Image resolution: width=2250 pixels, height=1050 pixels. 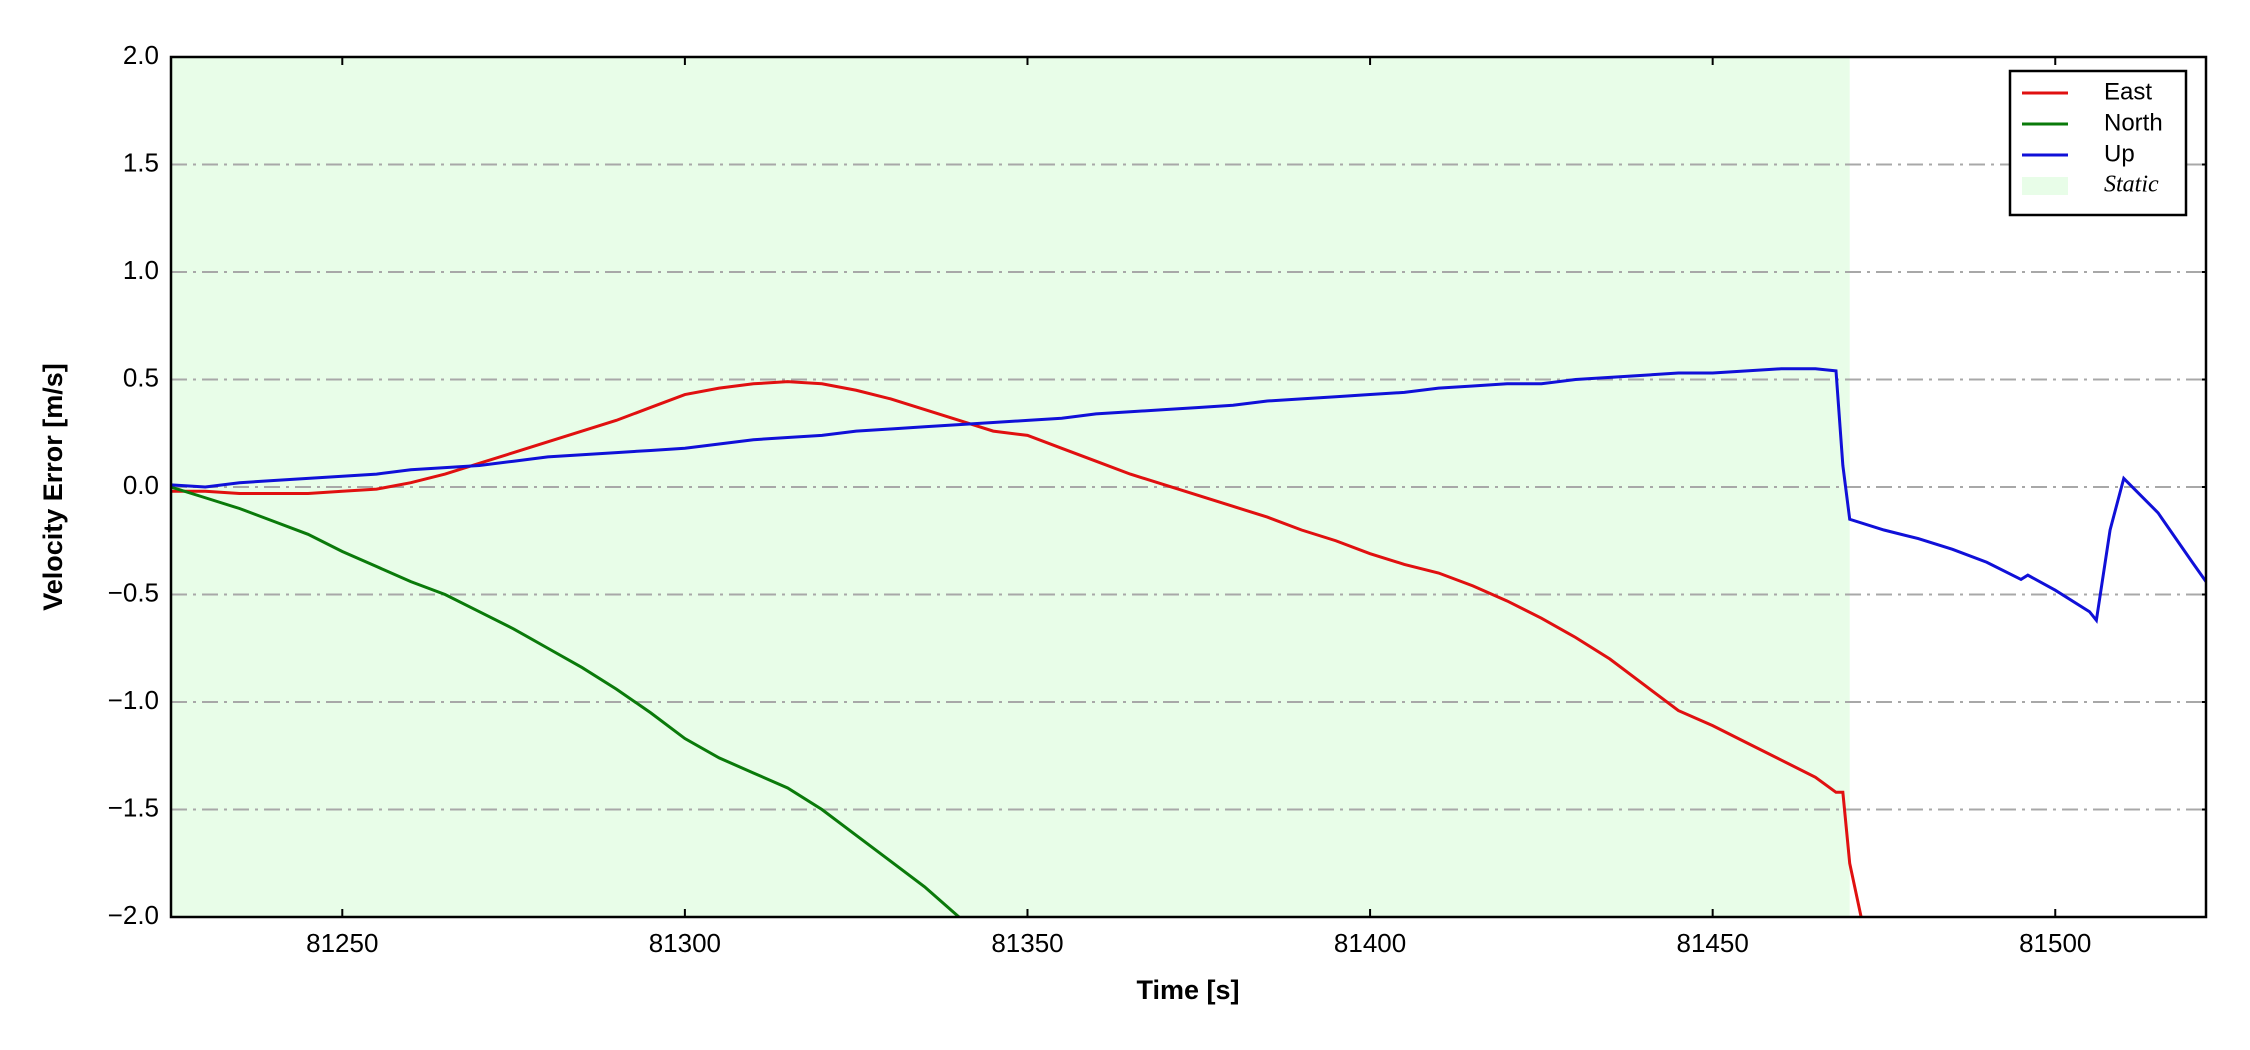 What do you see at coordinates (53, 487) in the screenshot?
I see `y-axis-label: Velocity Error [m/s]` at bounding box center [53, 487].